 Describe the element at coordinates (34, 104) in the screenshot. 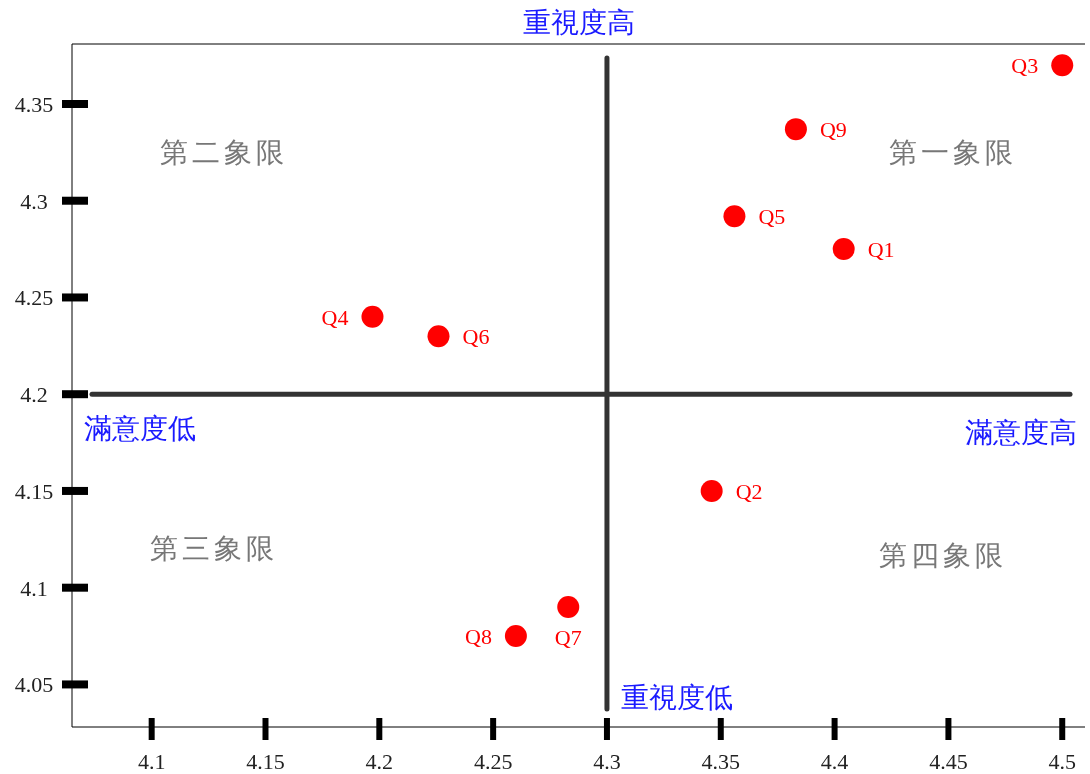

I see `y-tick-label: 4.35` at that location.